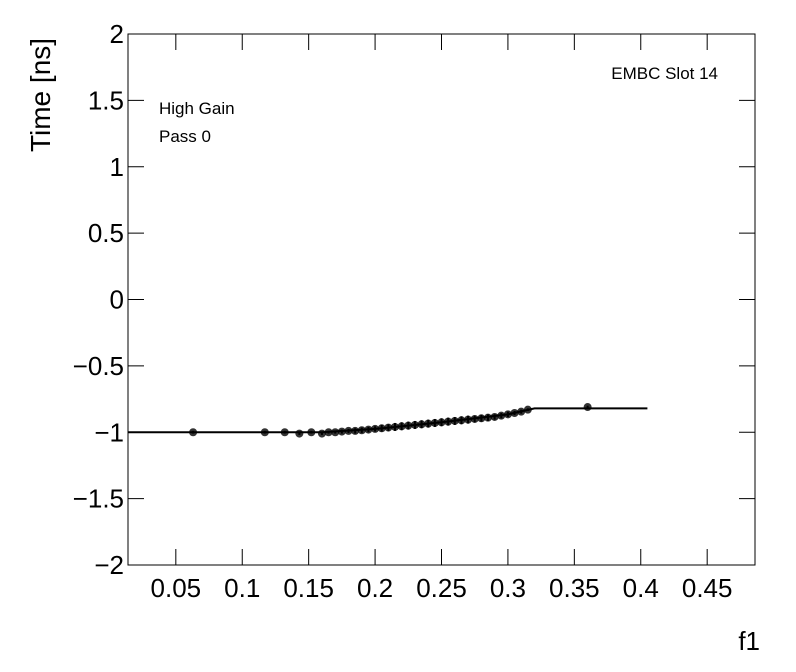 This screenshot has width=796, height=672. What do you see at coordinates (109, 432) in the screenshot?
I see `y-tick-label: −1` at bounding box center [109, 432].